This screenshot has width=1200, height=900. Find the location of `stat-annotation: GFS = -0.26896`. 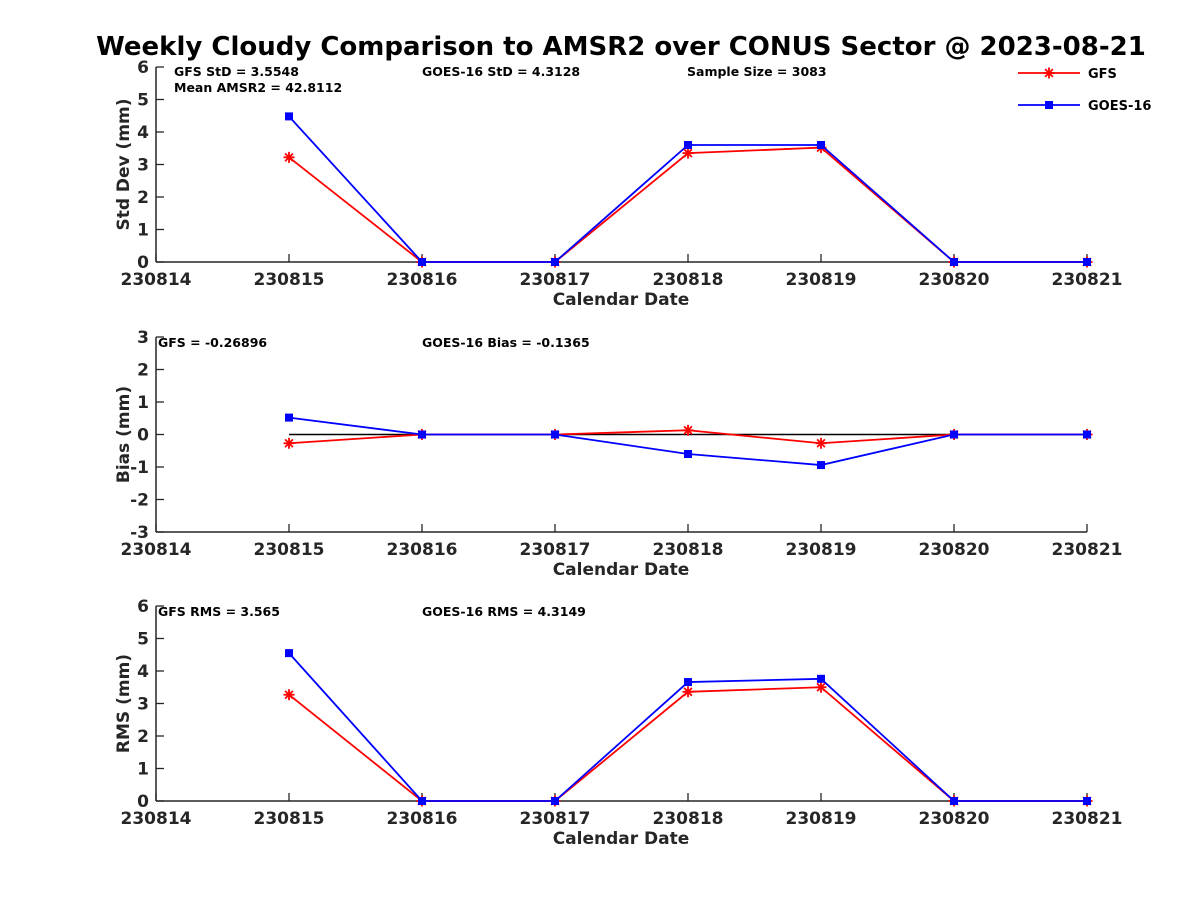

stat-annotation: GFS = -0.26896 is located at coordinates (212, 342).